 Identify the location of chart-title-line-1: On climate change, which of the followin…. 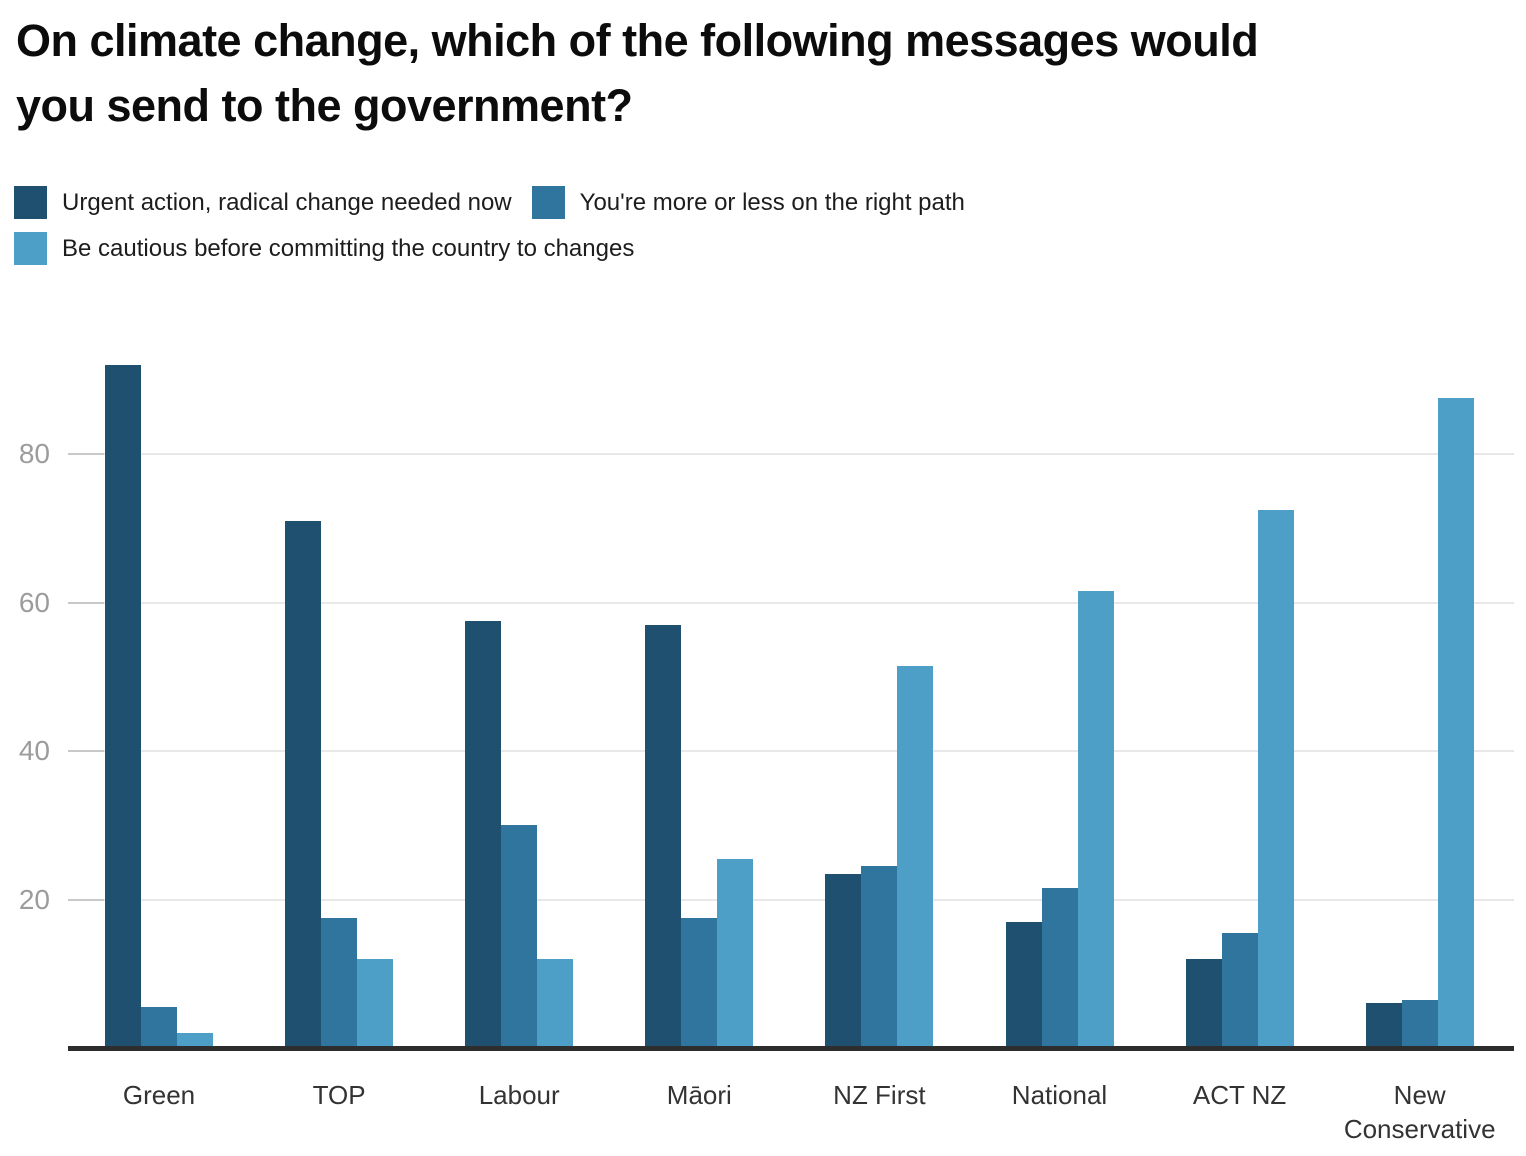
(637, 40).